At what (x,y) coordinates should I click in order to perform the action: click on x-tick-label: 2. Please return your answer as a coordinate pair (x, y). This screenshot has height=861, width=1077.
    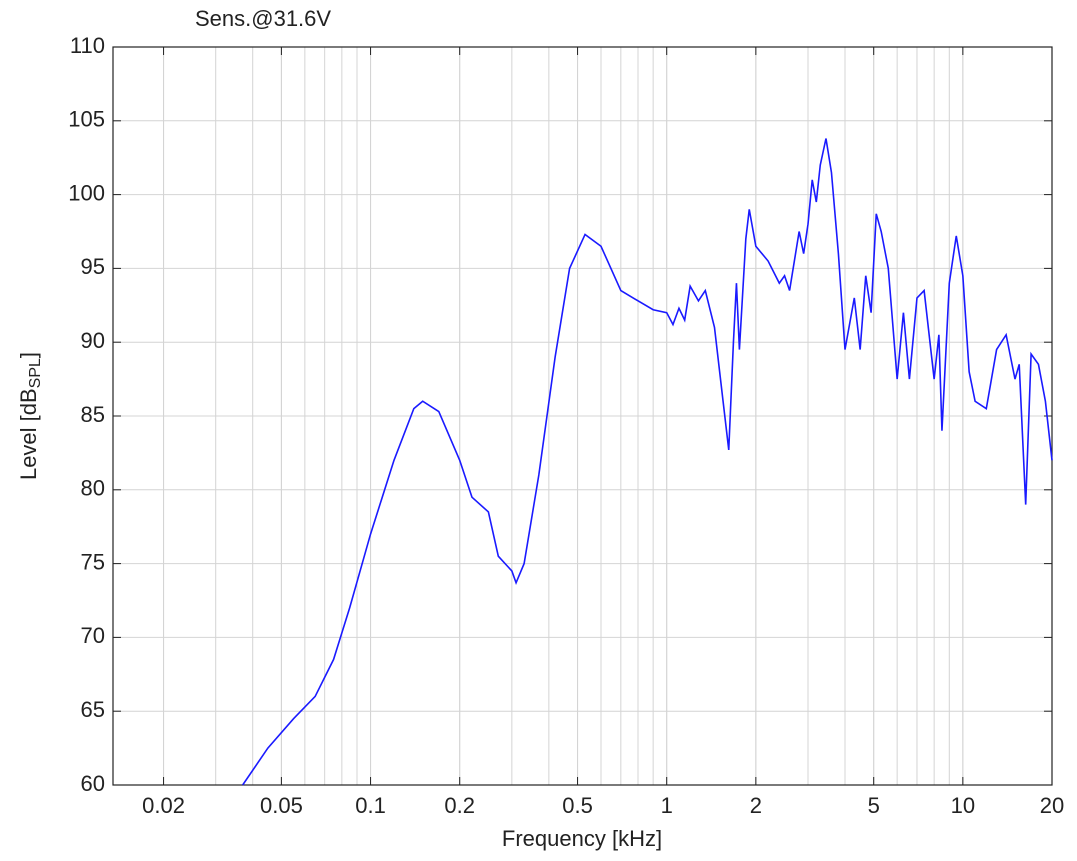
    Looking at the image, I should click on (756, 805).